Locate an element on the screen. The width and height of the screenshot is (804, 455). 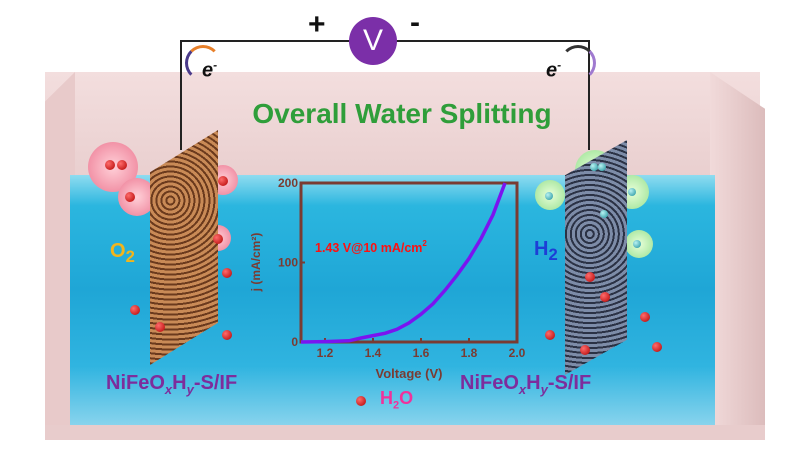
x-tick-label: 1.2 is located at coordinates (325, 353).